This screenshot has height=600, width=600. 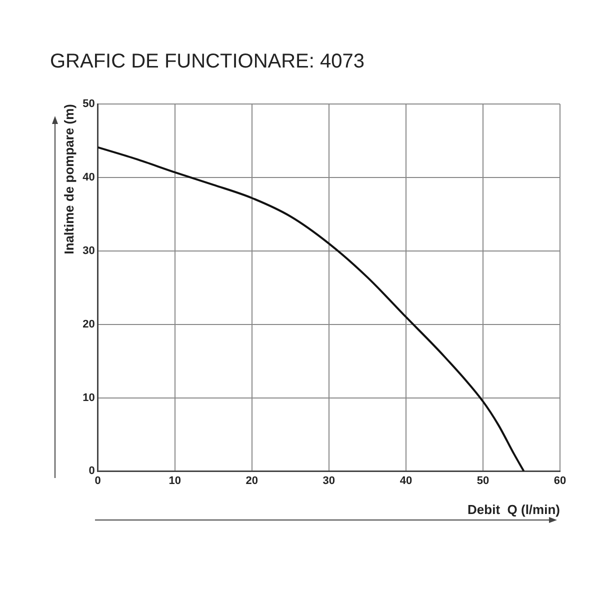 What do you see at coordinates (207, 61) in the screenshot?
I see `chart-title: GRAFIC DE FUNCTIONARE: 4073` at bounding box center [207, 61].